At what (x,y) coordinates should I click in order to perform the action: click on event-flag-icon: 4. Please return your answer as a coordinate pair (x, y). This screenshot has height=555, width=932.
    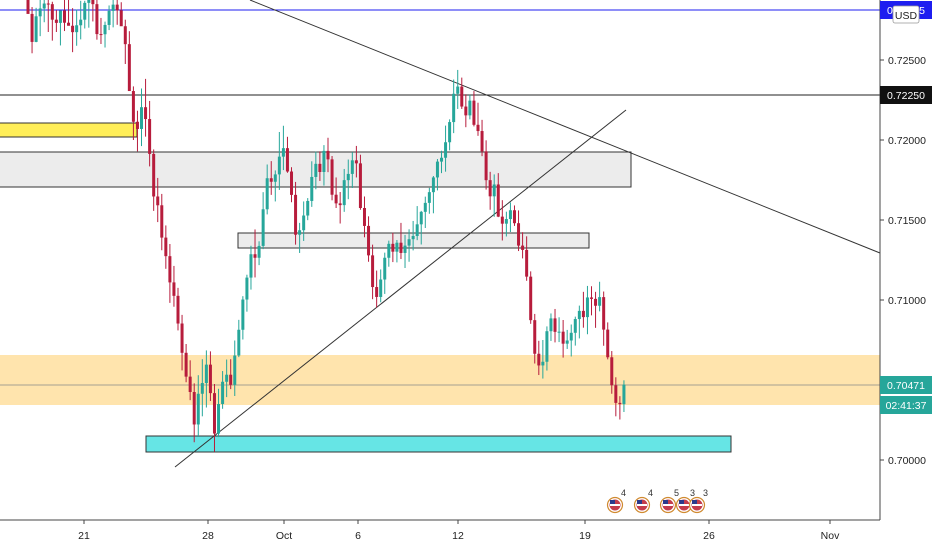
    Looking at the image, I should click on (616, 501).